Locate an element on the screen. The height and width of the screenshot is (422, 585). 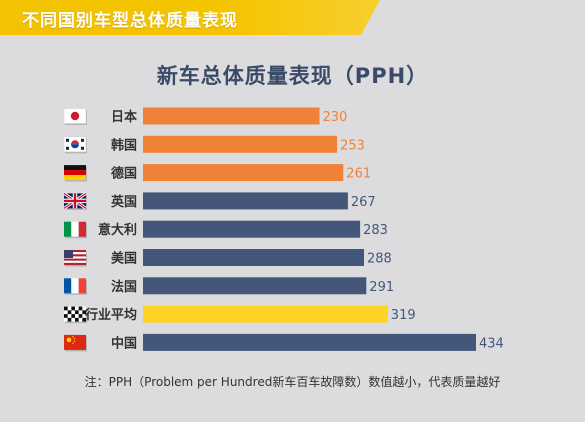
value-label: 230 is located at coordinates (335, 117).